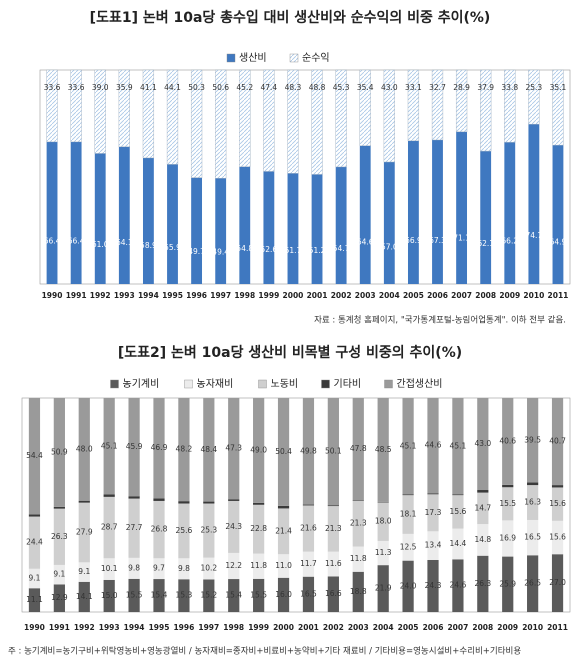 The height and width of the screenshot is (663, 580). I want to click on value-label: 51.7, so click(293, 250).